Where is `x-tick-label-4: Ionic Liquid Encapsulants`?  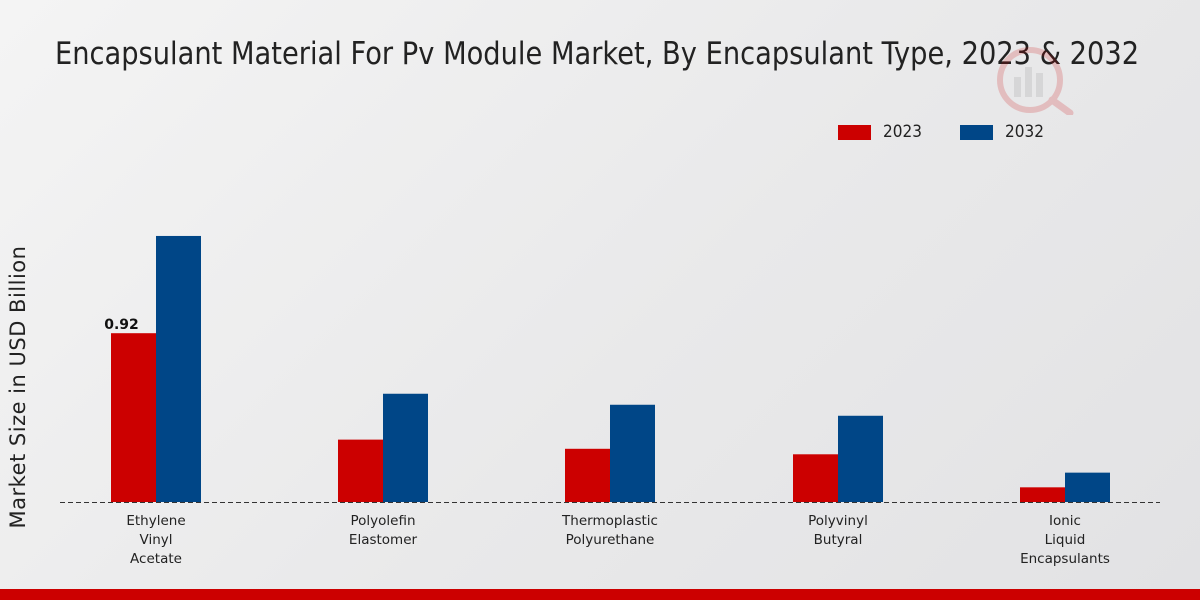
x-tick-label-4: Ionic Liquid Encapsulants is located at coordinates (1065, 540).